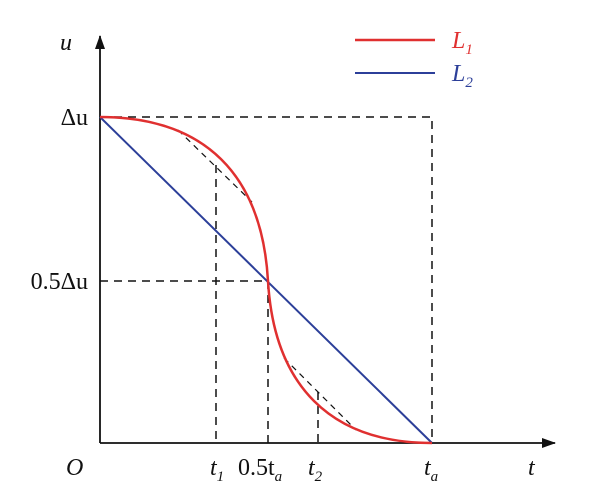 The height and width of the screenshot is (494, 589). I want to click on legend-label: L1, so click(462, 43).